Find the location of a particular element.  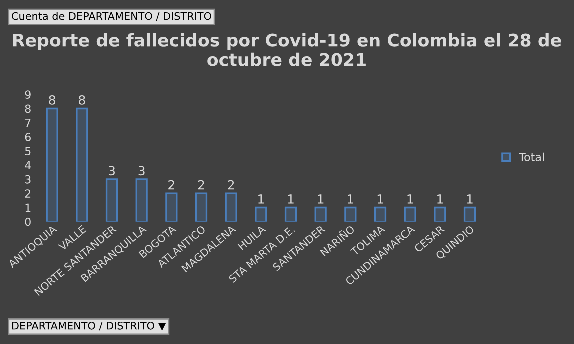

y-tick-label: 2 is located at coordinates (28, 194).